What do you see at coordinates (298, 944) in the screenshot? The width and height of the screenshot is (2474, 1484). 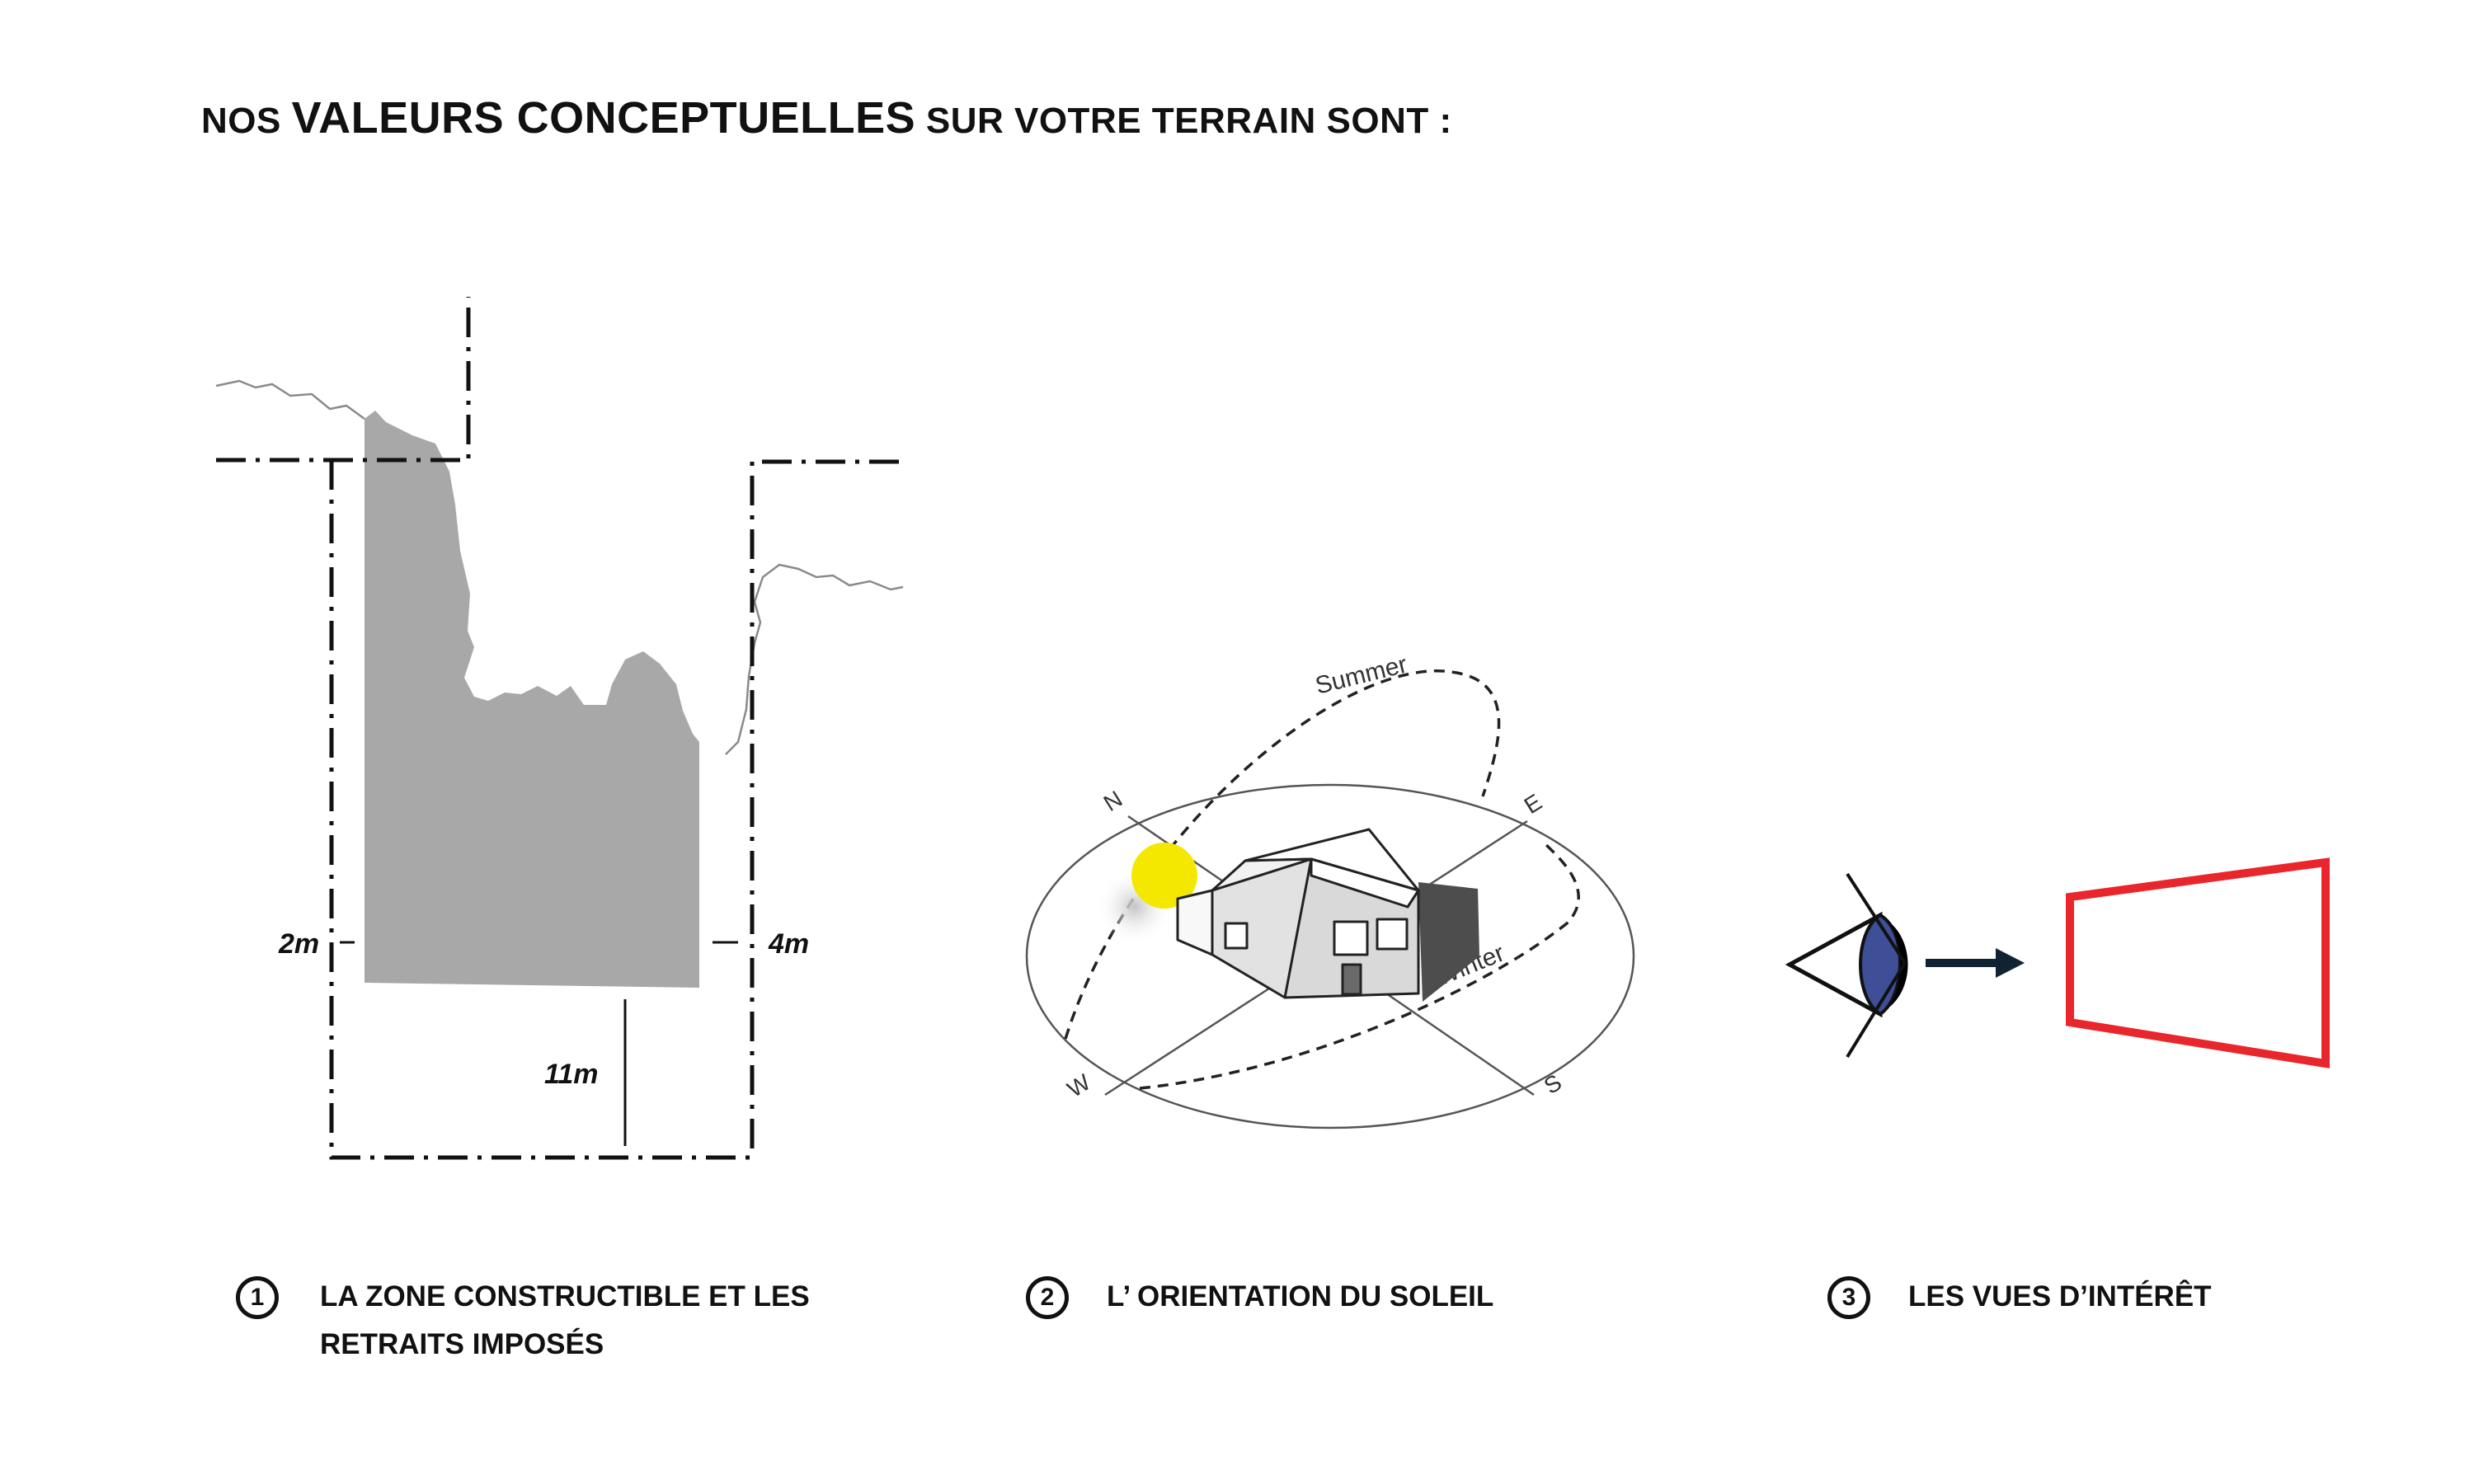 I see `setback-left-label: 2m` at bounding box center [298, 944].